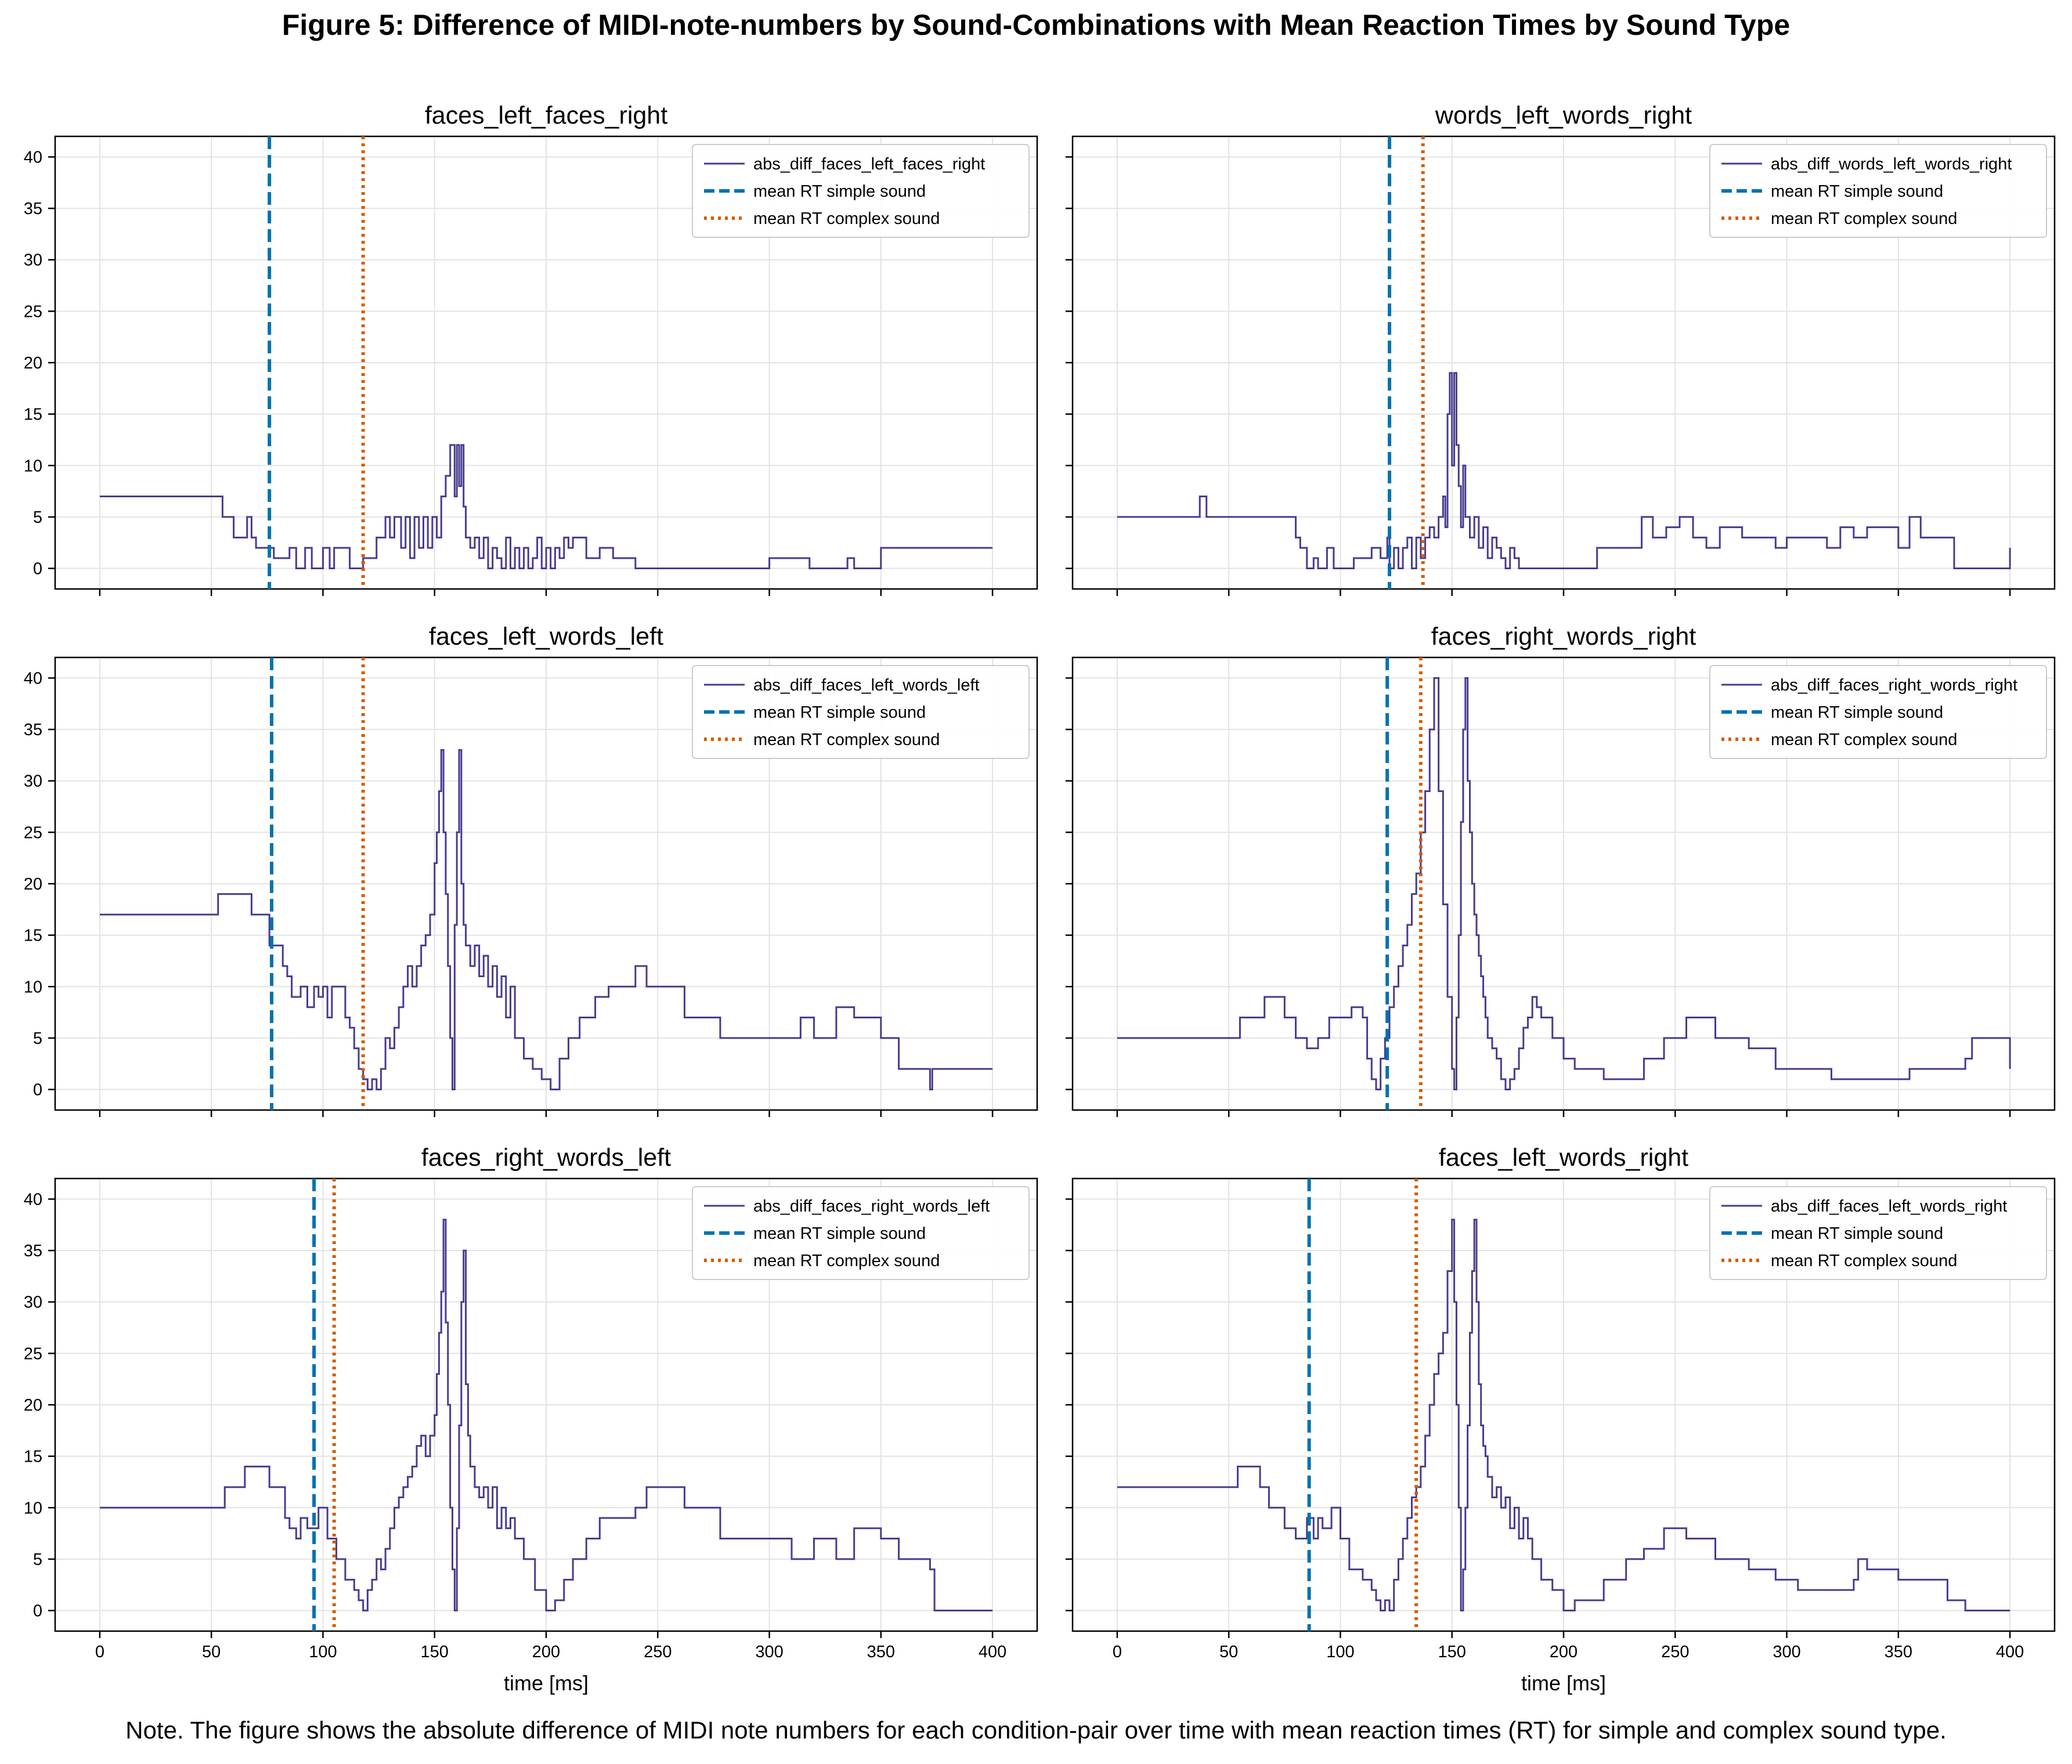 The height and width of the screenshot is (1764, 2072). I want to click on legend-label: abs_diff_faces_left_faces_right, so click(869, 164).